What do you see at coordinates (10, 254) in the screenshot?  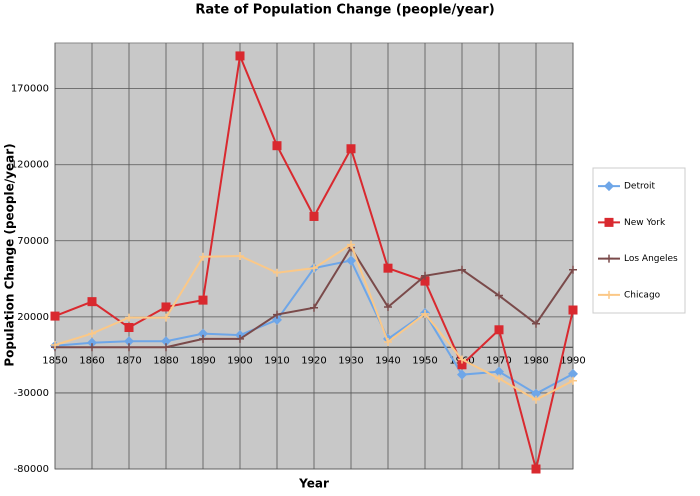 I see `y-axis-title: Population Change (people/year)` at bounding box center [10, 254].